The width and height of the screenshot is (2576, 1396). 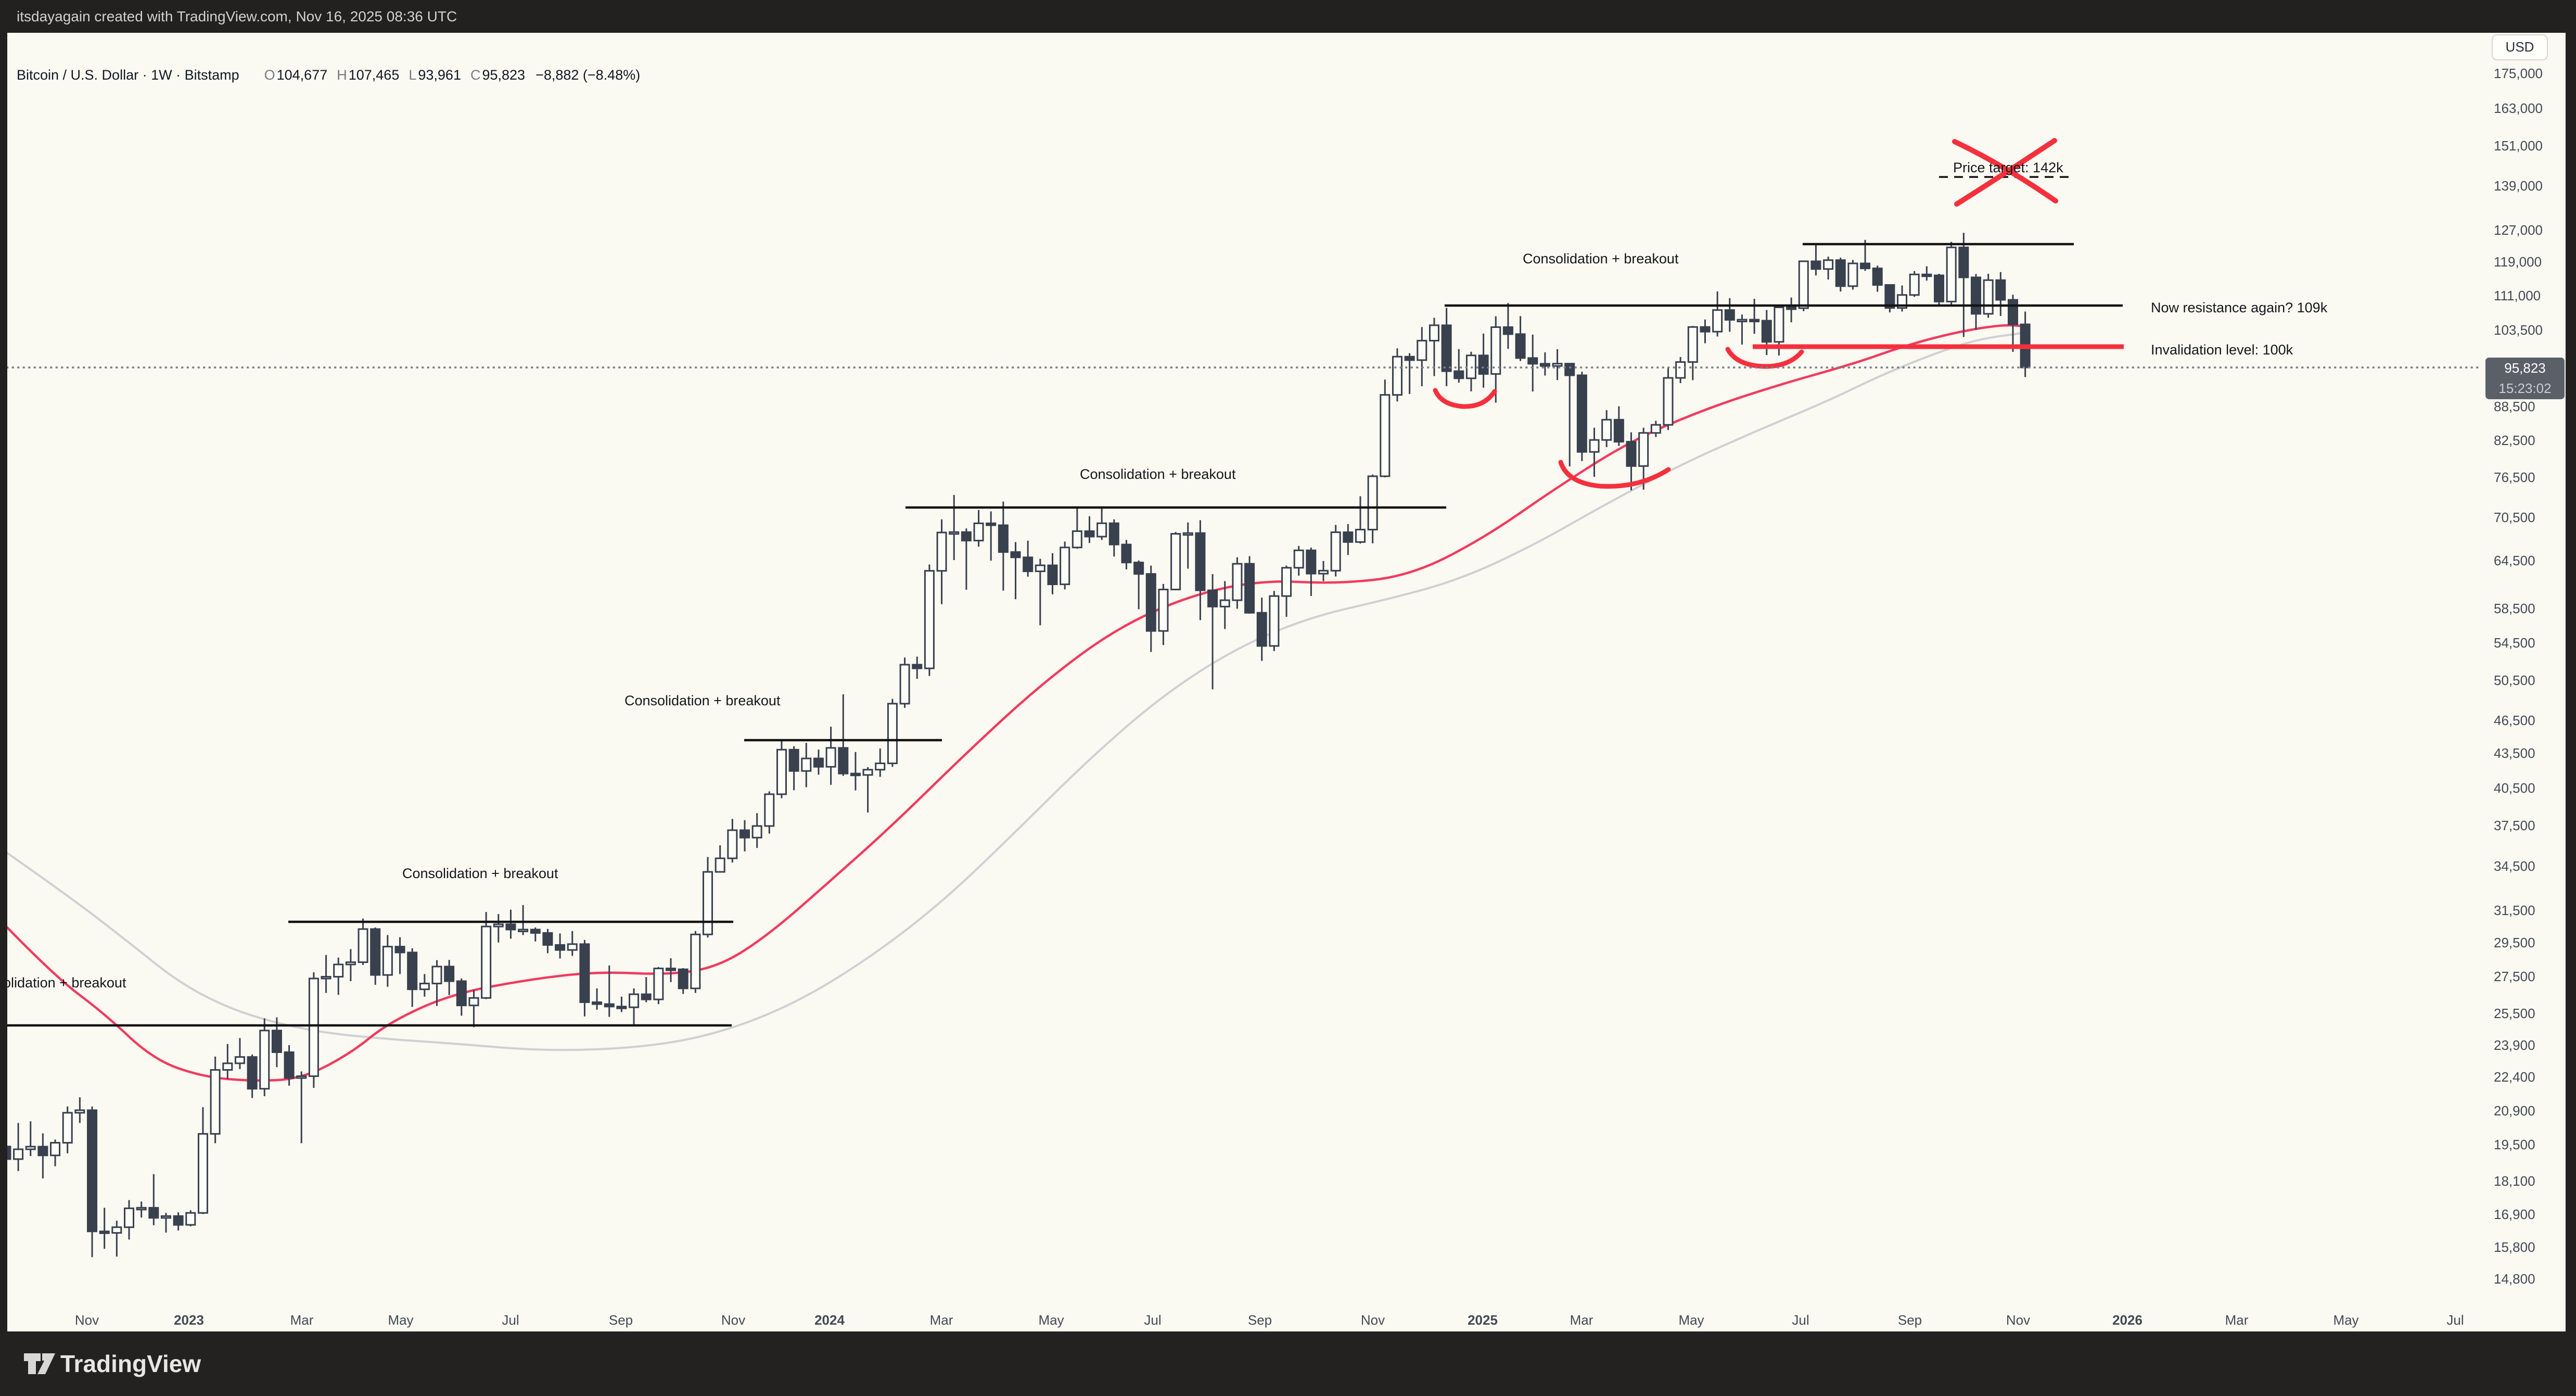 What do you see at coordinates (1158, 474) in the screenshot?
I see `annotation-breakout-4: Consolidation + breakout` at bounding box center [1158, 474].